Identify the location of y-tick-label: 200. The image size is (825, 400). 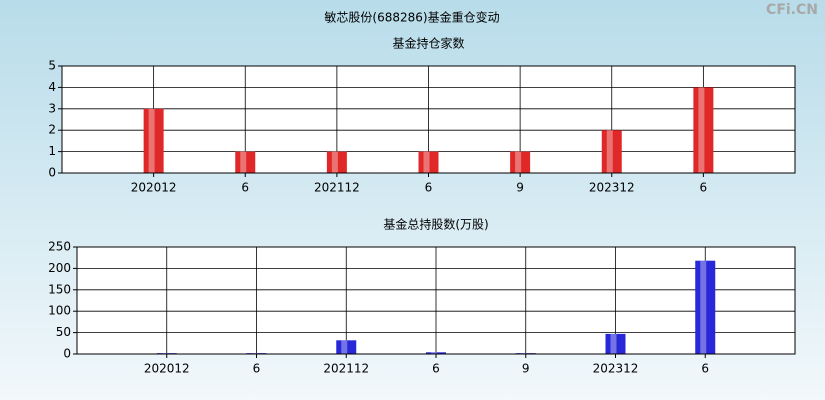
(59, 268).